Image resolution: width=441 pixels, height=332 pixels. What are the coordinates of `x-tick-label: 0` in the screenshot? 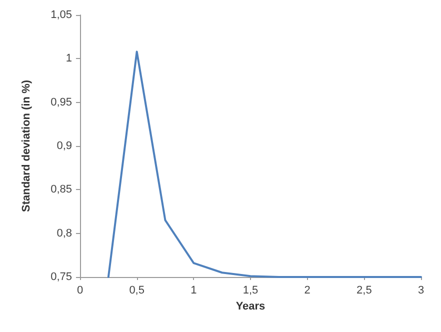 It's located at (80, 290).